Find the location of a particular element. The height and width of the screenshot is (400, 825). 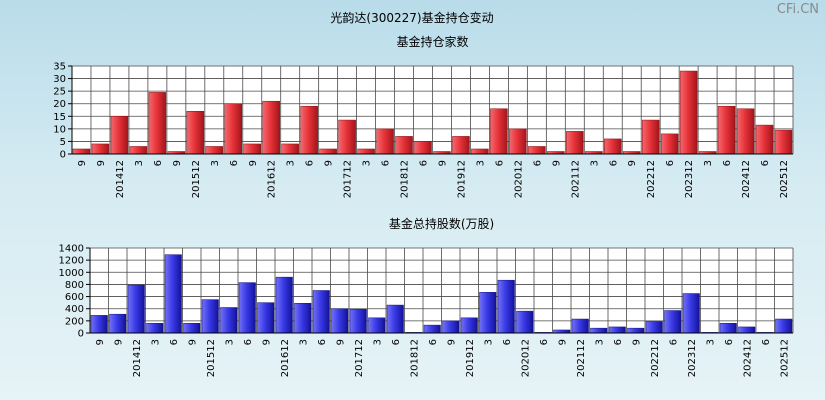

y-tick-label: 35 is located at coordinates (59, 67).